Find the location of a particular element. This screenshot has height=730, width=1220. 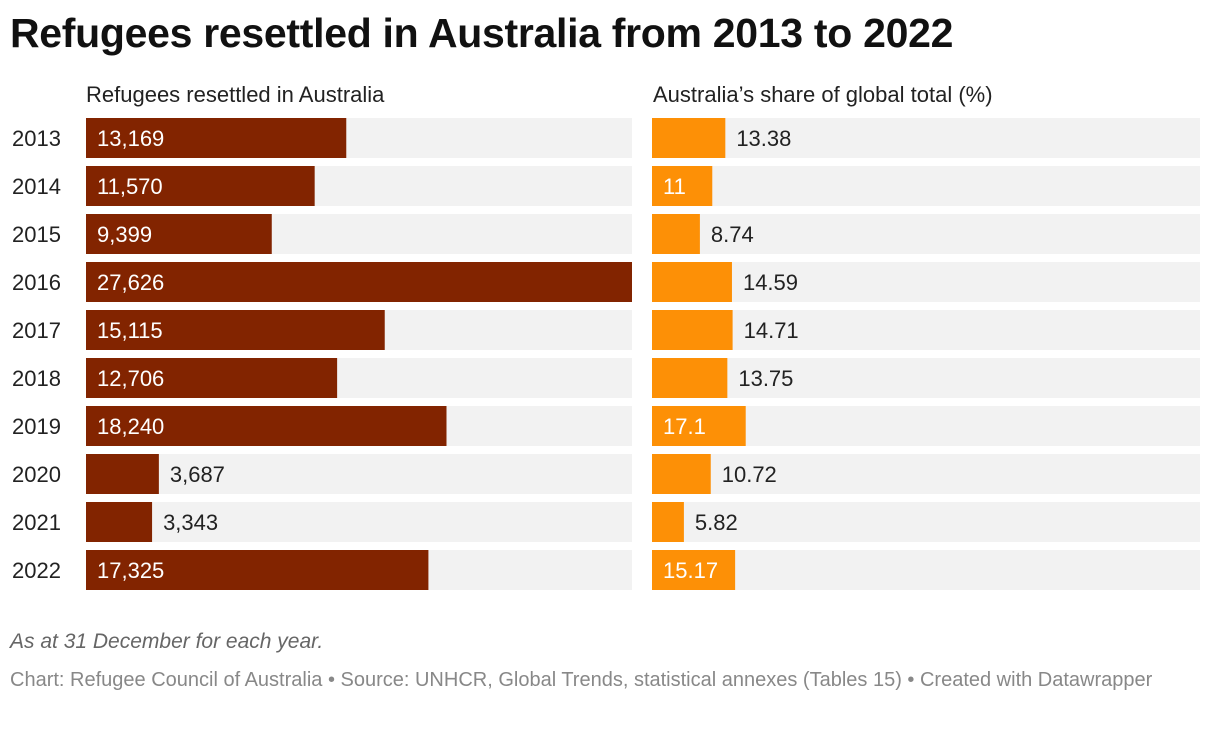

share-value-label: 14.71 is located at coordinates (771, 330).